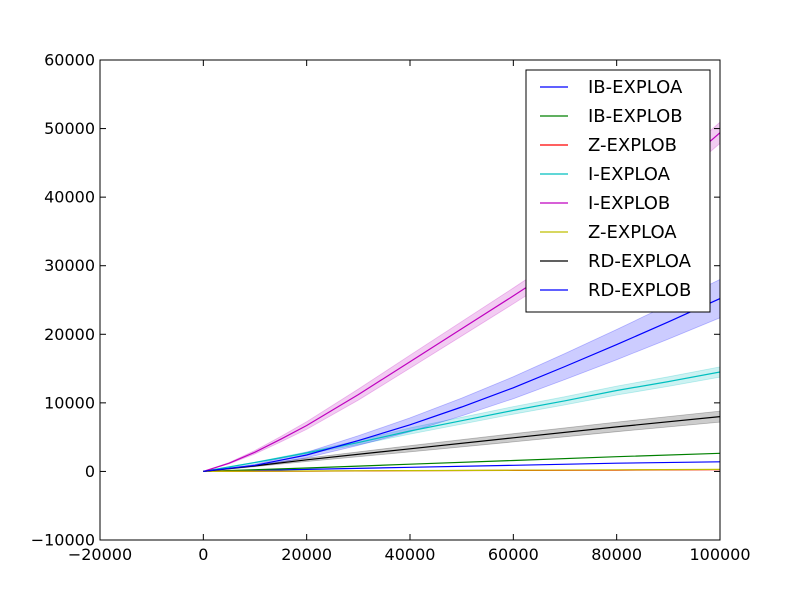 Image resolution: width=800 pixels, height=600 pixels. I want to click on legend-label: I-EXPLOB, so click(629, 203).